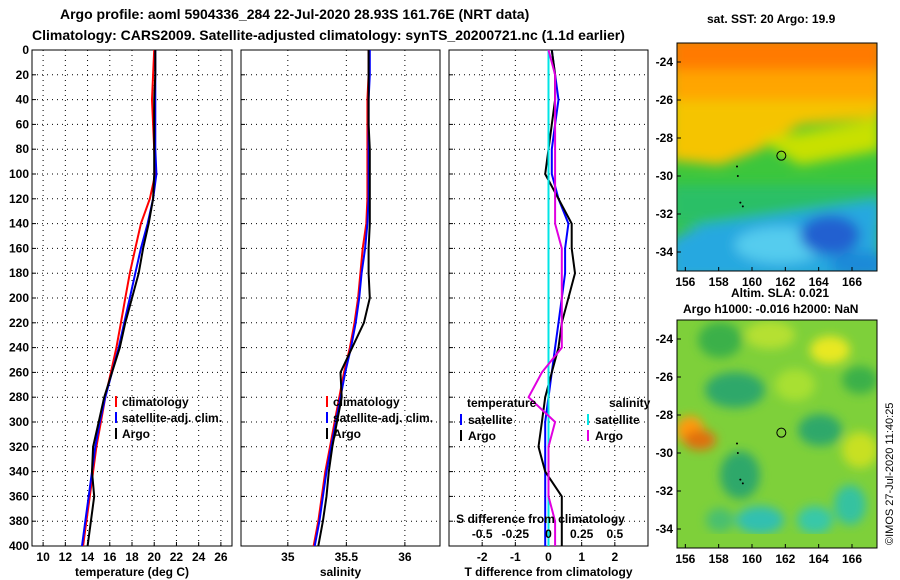  I want to click on x-tick-label: 10, so click(43, 557).